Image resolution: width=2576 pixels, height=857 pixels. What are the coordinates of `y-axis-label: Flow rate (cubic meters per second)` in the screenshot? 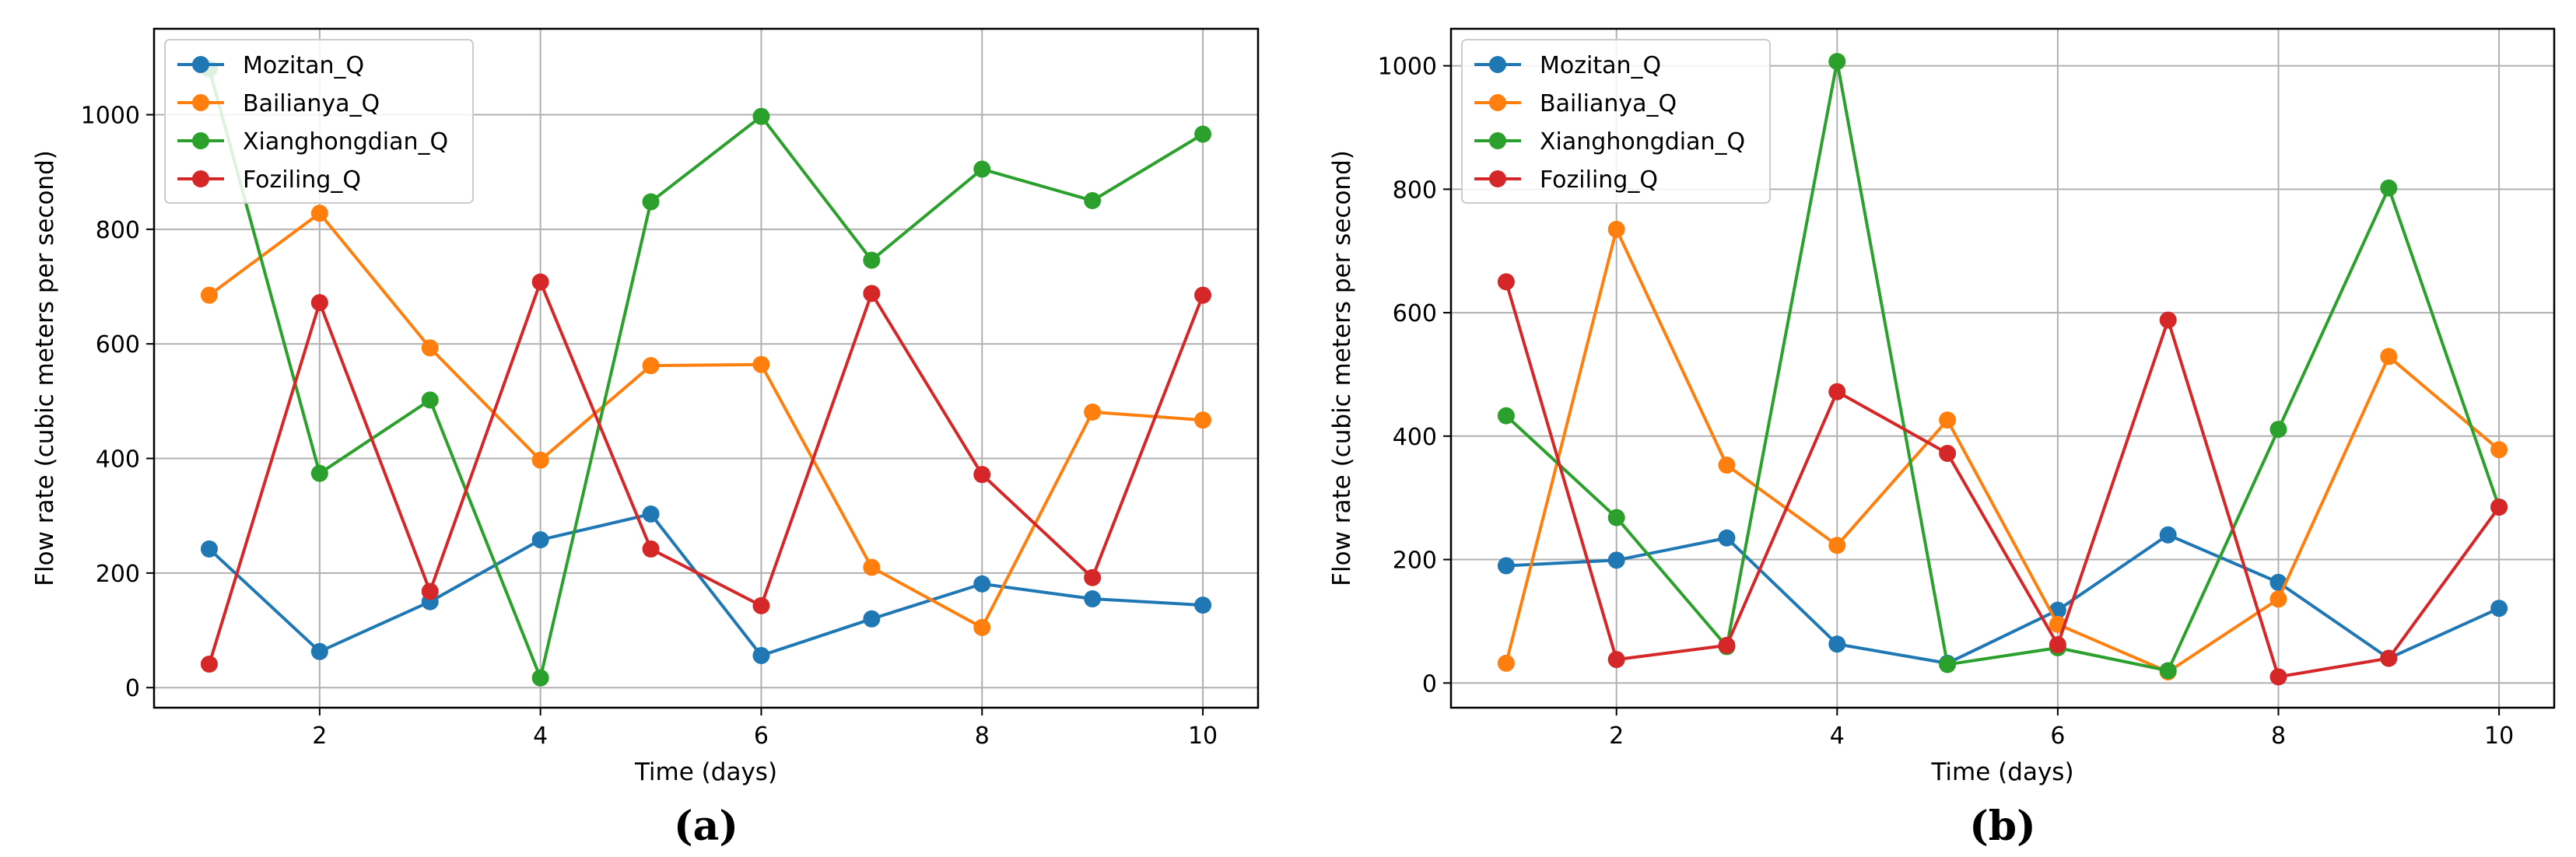 It's located at (45, 368).